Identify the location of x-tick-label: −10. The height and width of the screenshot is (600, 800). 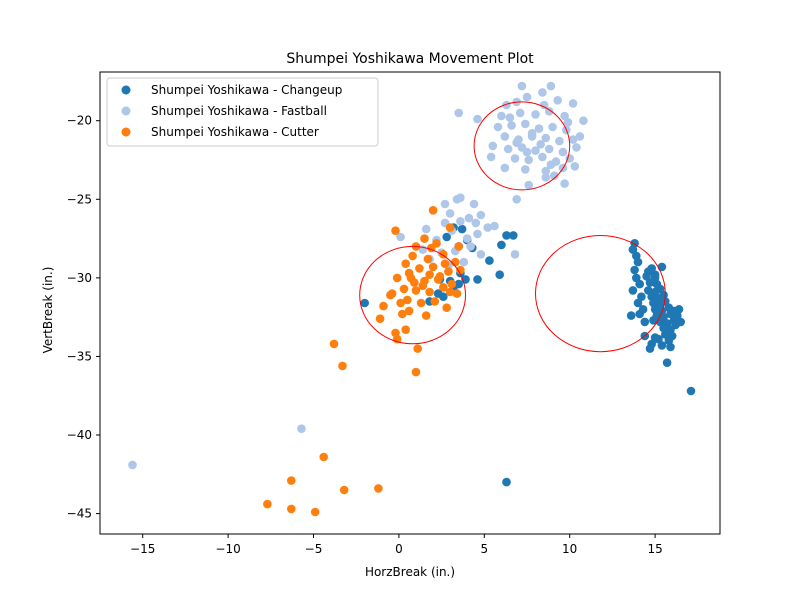
(227, 549).